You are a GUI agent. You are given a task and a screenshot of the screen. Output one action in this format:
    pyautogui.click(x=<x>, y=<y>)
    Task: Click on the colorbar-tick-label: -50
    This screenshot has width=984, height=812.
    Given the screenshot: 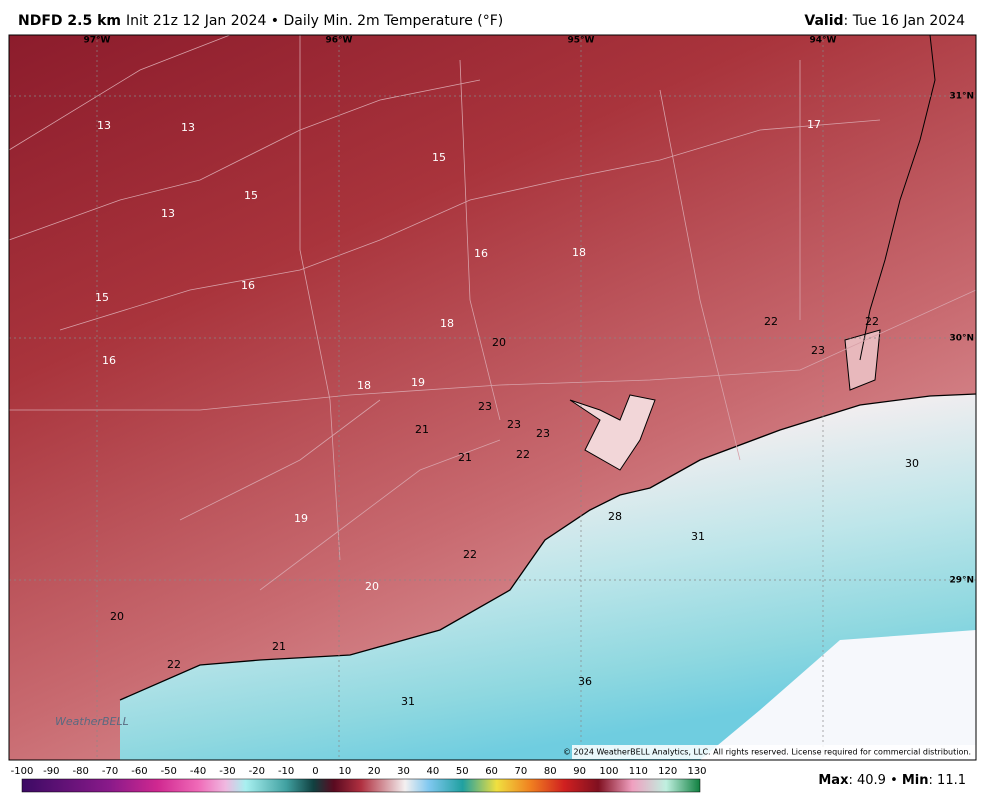 What is the action you would take?
    pyautogui.click(x=169, y=771)
    